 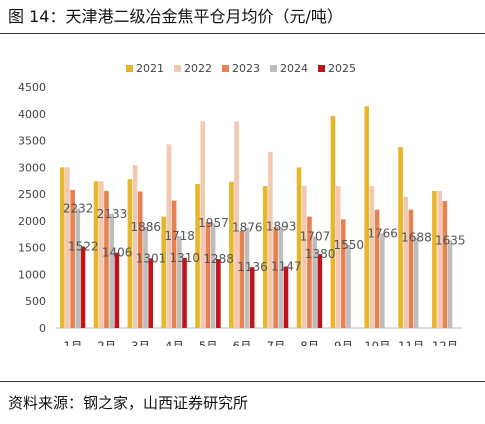 I want to click on data-label-2025-4: 1310, so click(x=185, y=258).